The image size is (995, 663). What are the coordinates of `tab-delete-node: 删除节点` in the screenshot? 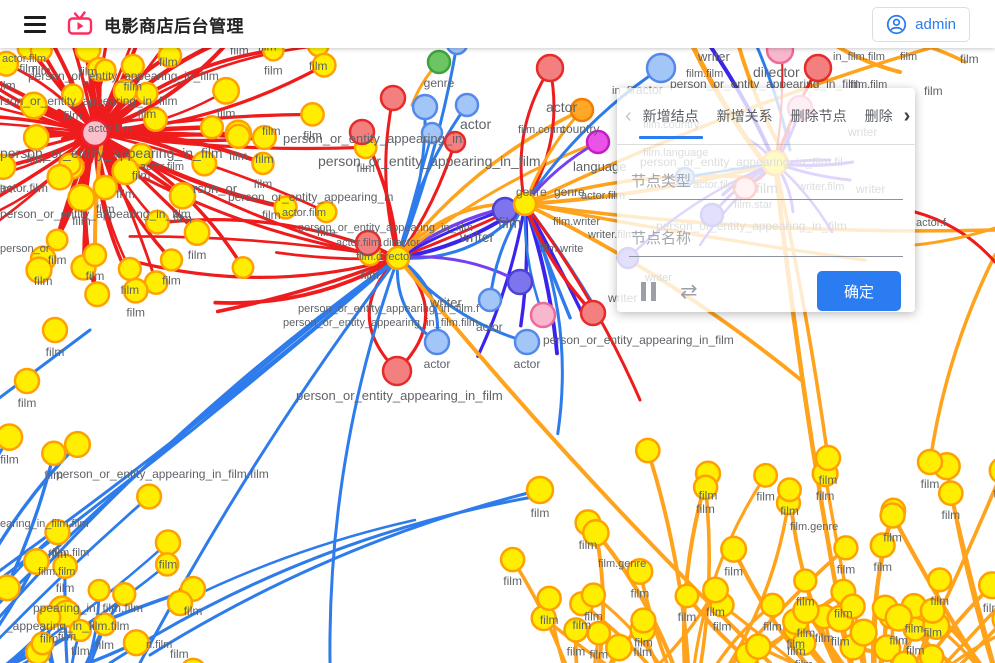 It's located at (818, 116).